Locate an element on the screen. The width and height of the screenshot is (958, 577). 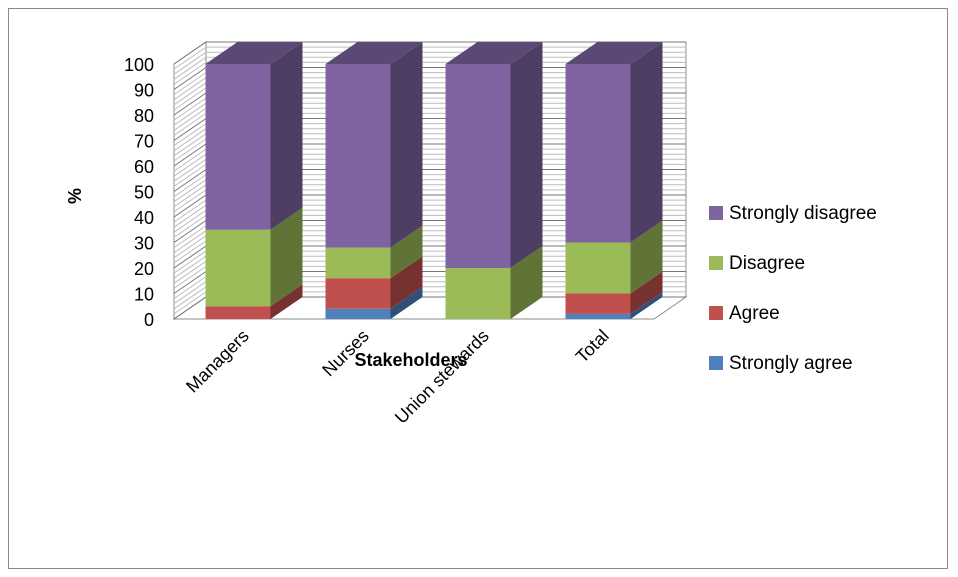
legend-label: Strongly disagree is located at coordinates (803, 213).